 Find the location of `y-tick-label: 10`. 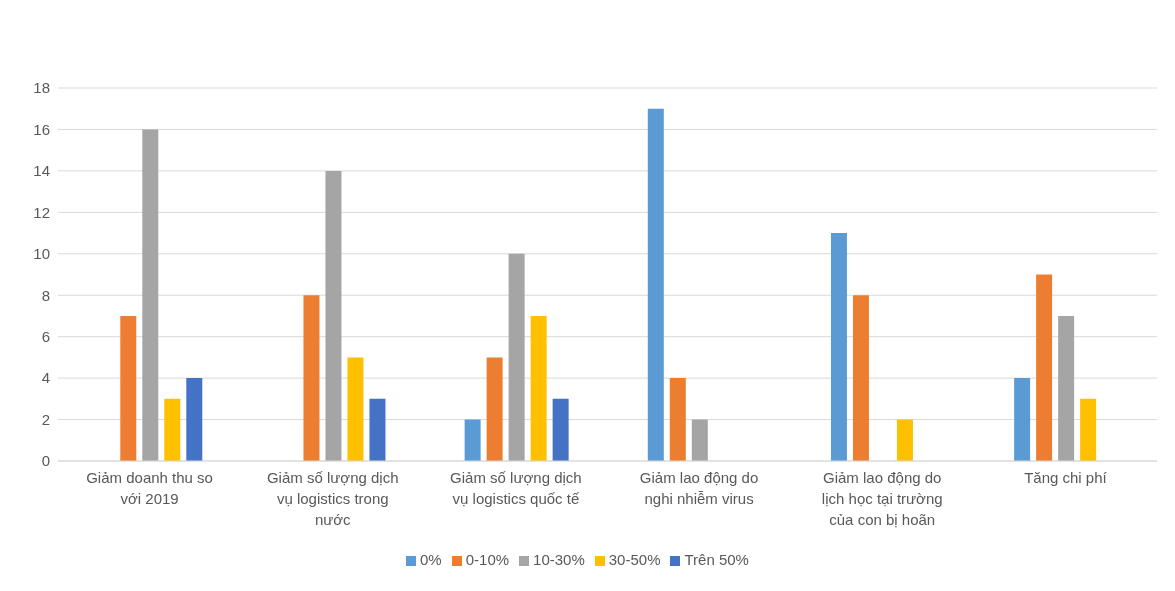

y-tick-label: 10 is located at coordinates (41, 254).